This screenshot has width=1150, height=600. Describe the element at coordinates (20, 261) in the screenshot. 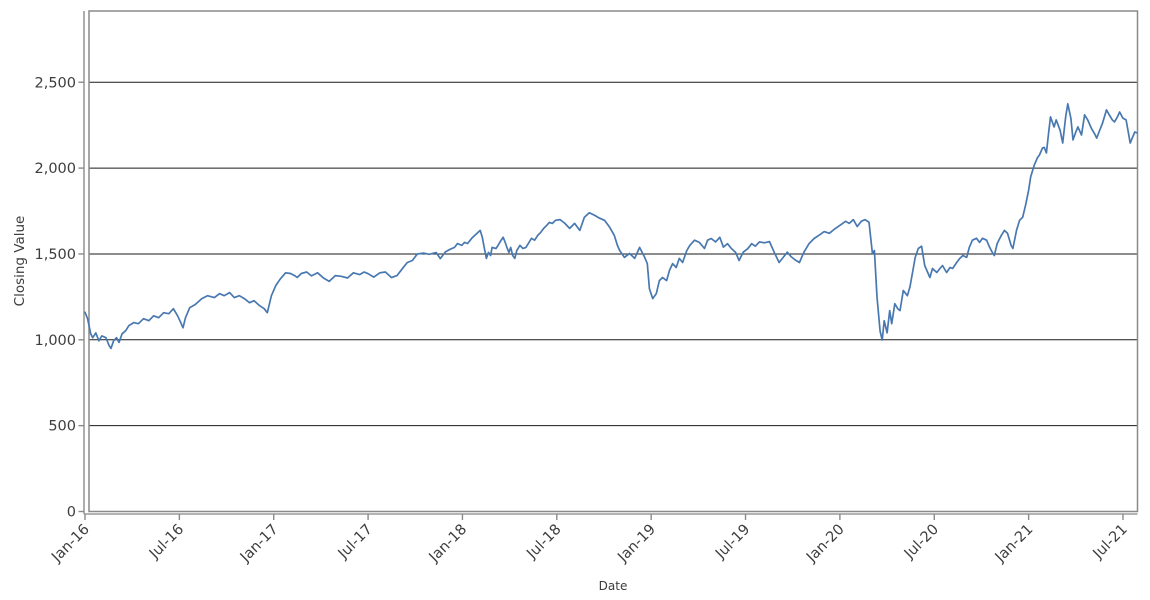

I see `y-axis-title: Closing Value` at that location.